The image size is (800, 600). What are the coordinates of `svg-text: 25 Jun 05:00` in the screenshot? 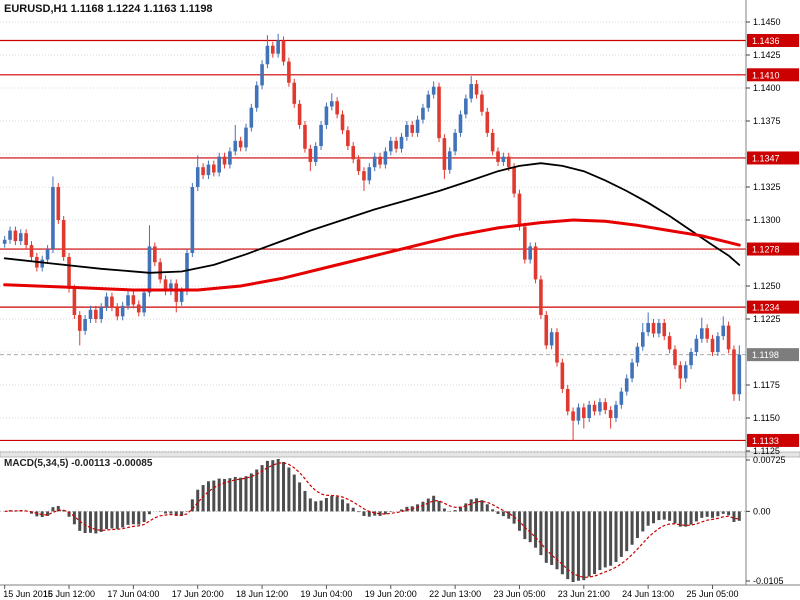 It's located at (712, 594).